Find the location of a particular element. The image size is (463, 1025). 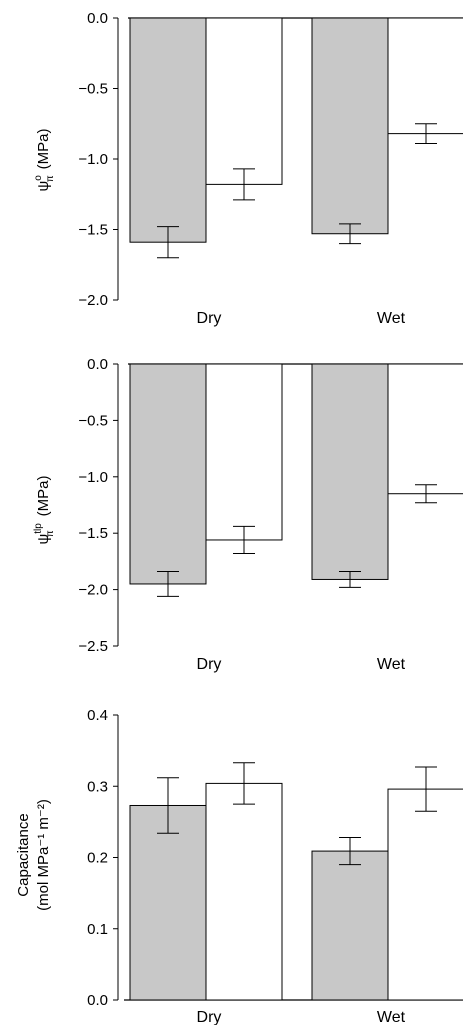

y-tick-label: 0.4 is located at coordinates (97, 715).